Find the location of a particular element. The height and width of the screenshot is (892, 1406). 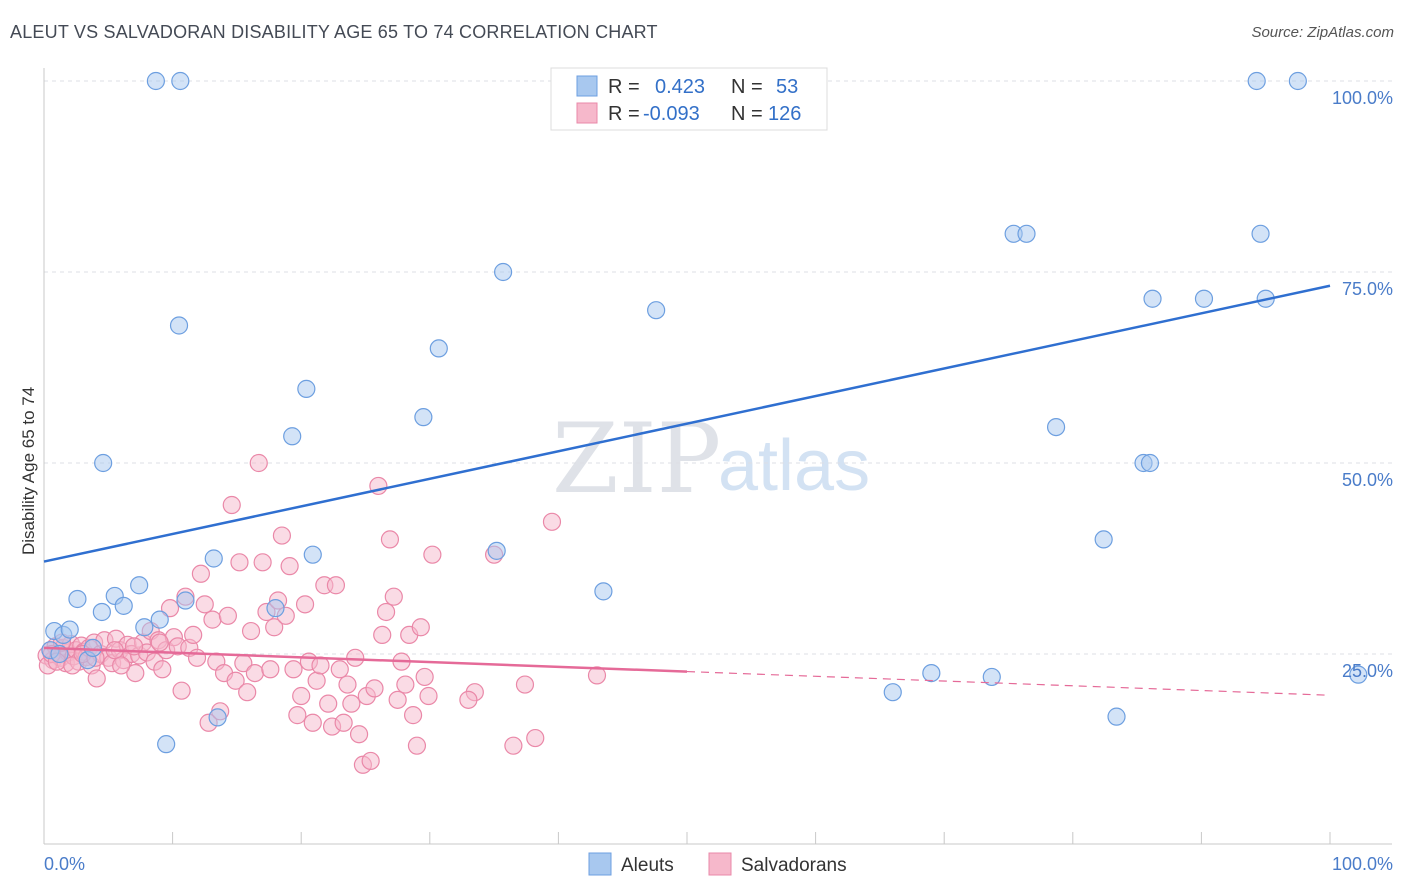

legend-n-value-salvadorans: 126 is located at coordinates (784, 114).